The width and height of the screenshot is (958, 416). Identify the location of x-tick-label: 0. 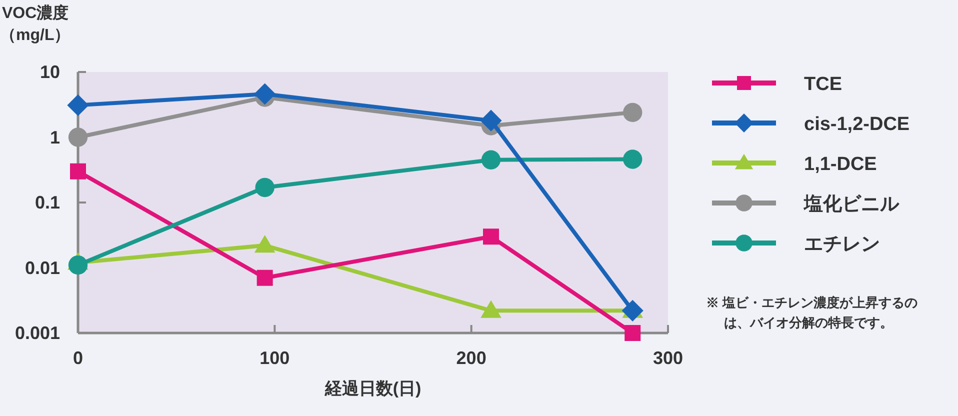
(78, 358).